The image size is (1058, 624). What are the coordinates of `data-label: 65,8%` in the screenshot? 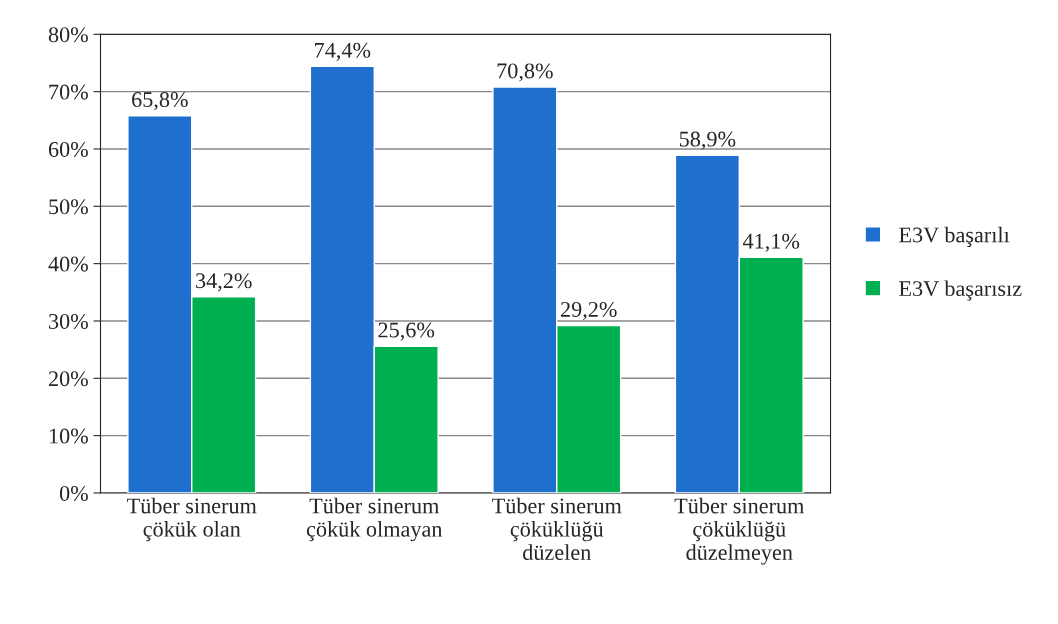 It's located at (160, 101).